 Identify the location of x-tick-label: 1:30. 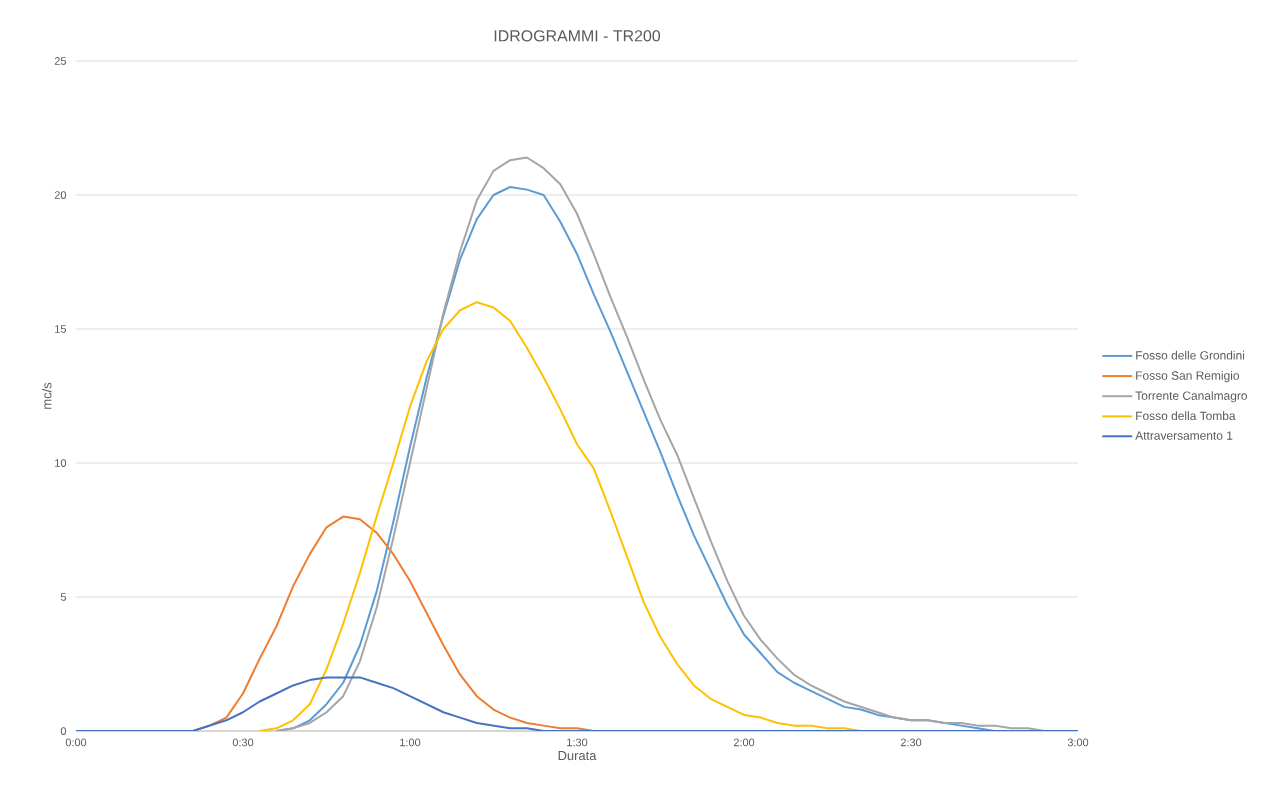
(577, 742).